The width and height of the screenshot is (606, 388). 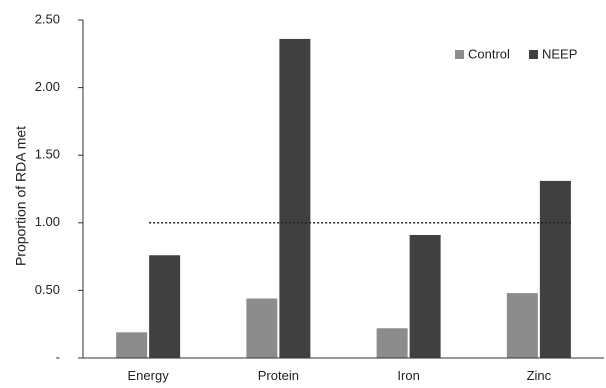 What do you see at coordinates (425, 296) in the screenshot?
I see `bar-neep-iron` at bounding box center [425, 296].